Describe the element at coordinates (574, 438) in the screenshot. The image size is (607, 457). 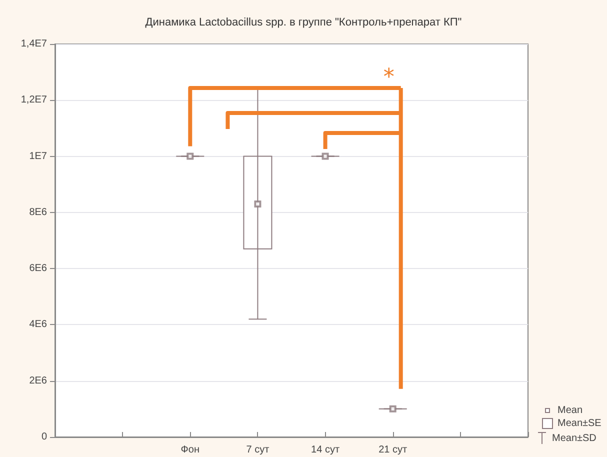
I see `text: Mean±SD` at that location.